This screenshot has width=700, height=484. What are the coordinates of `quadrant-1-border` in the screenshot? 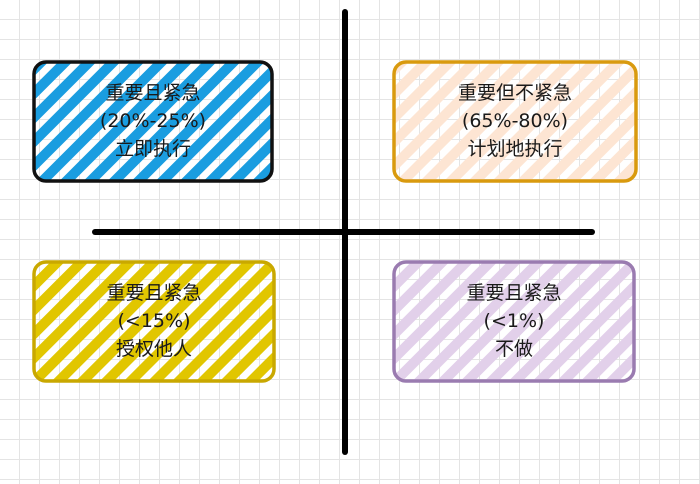 It's located at (153, 121).